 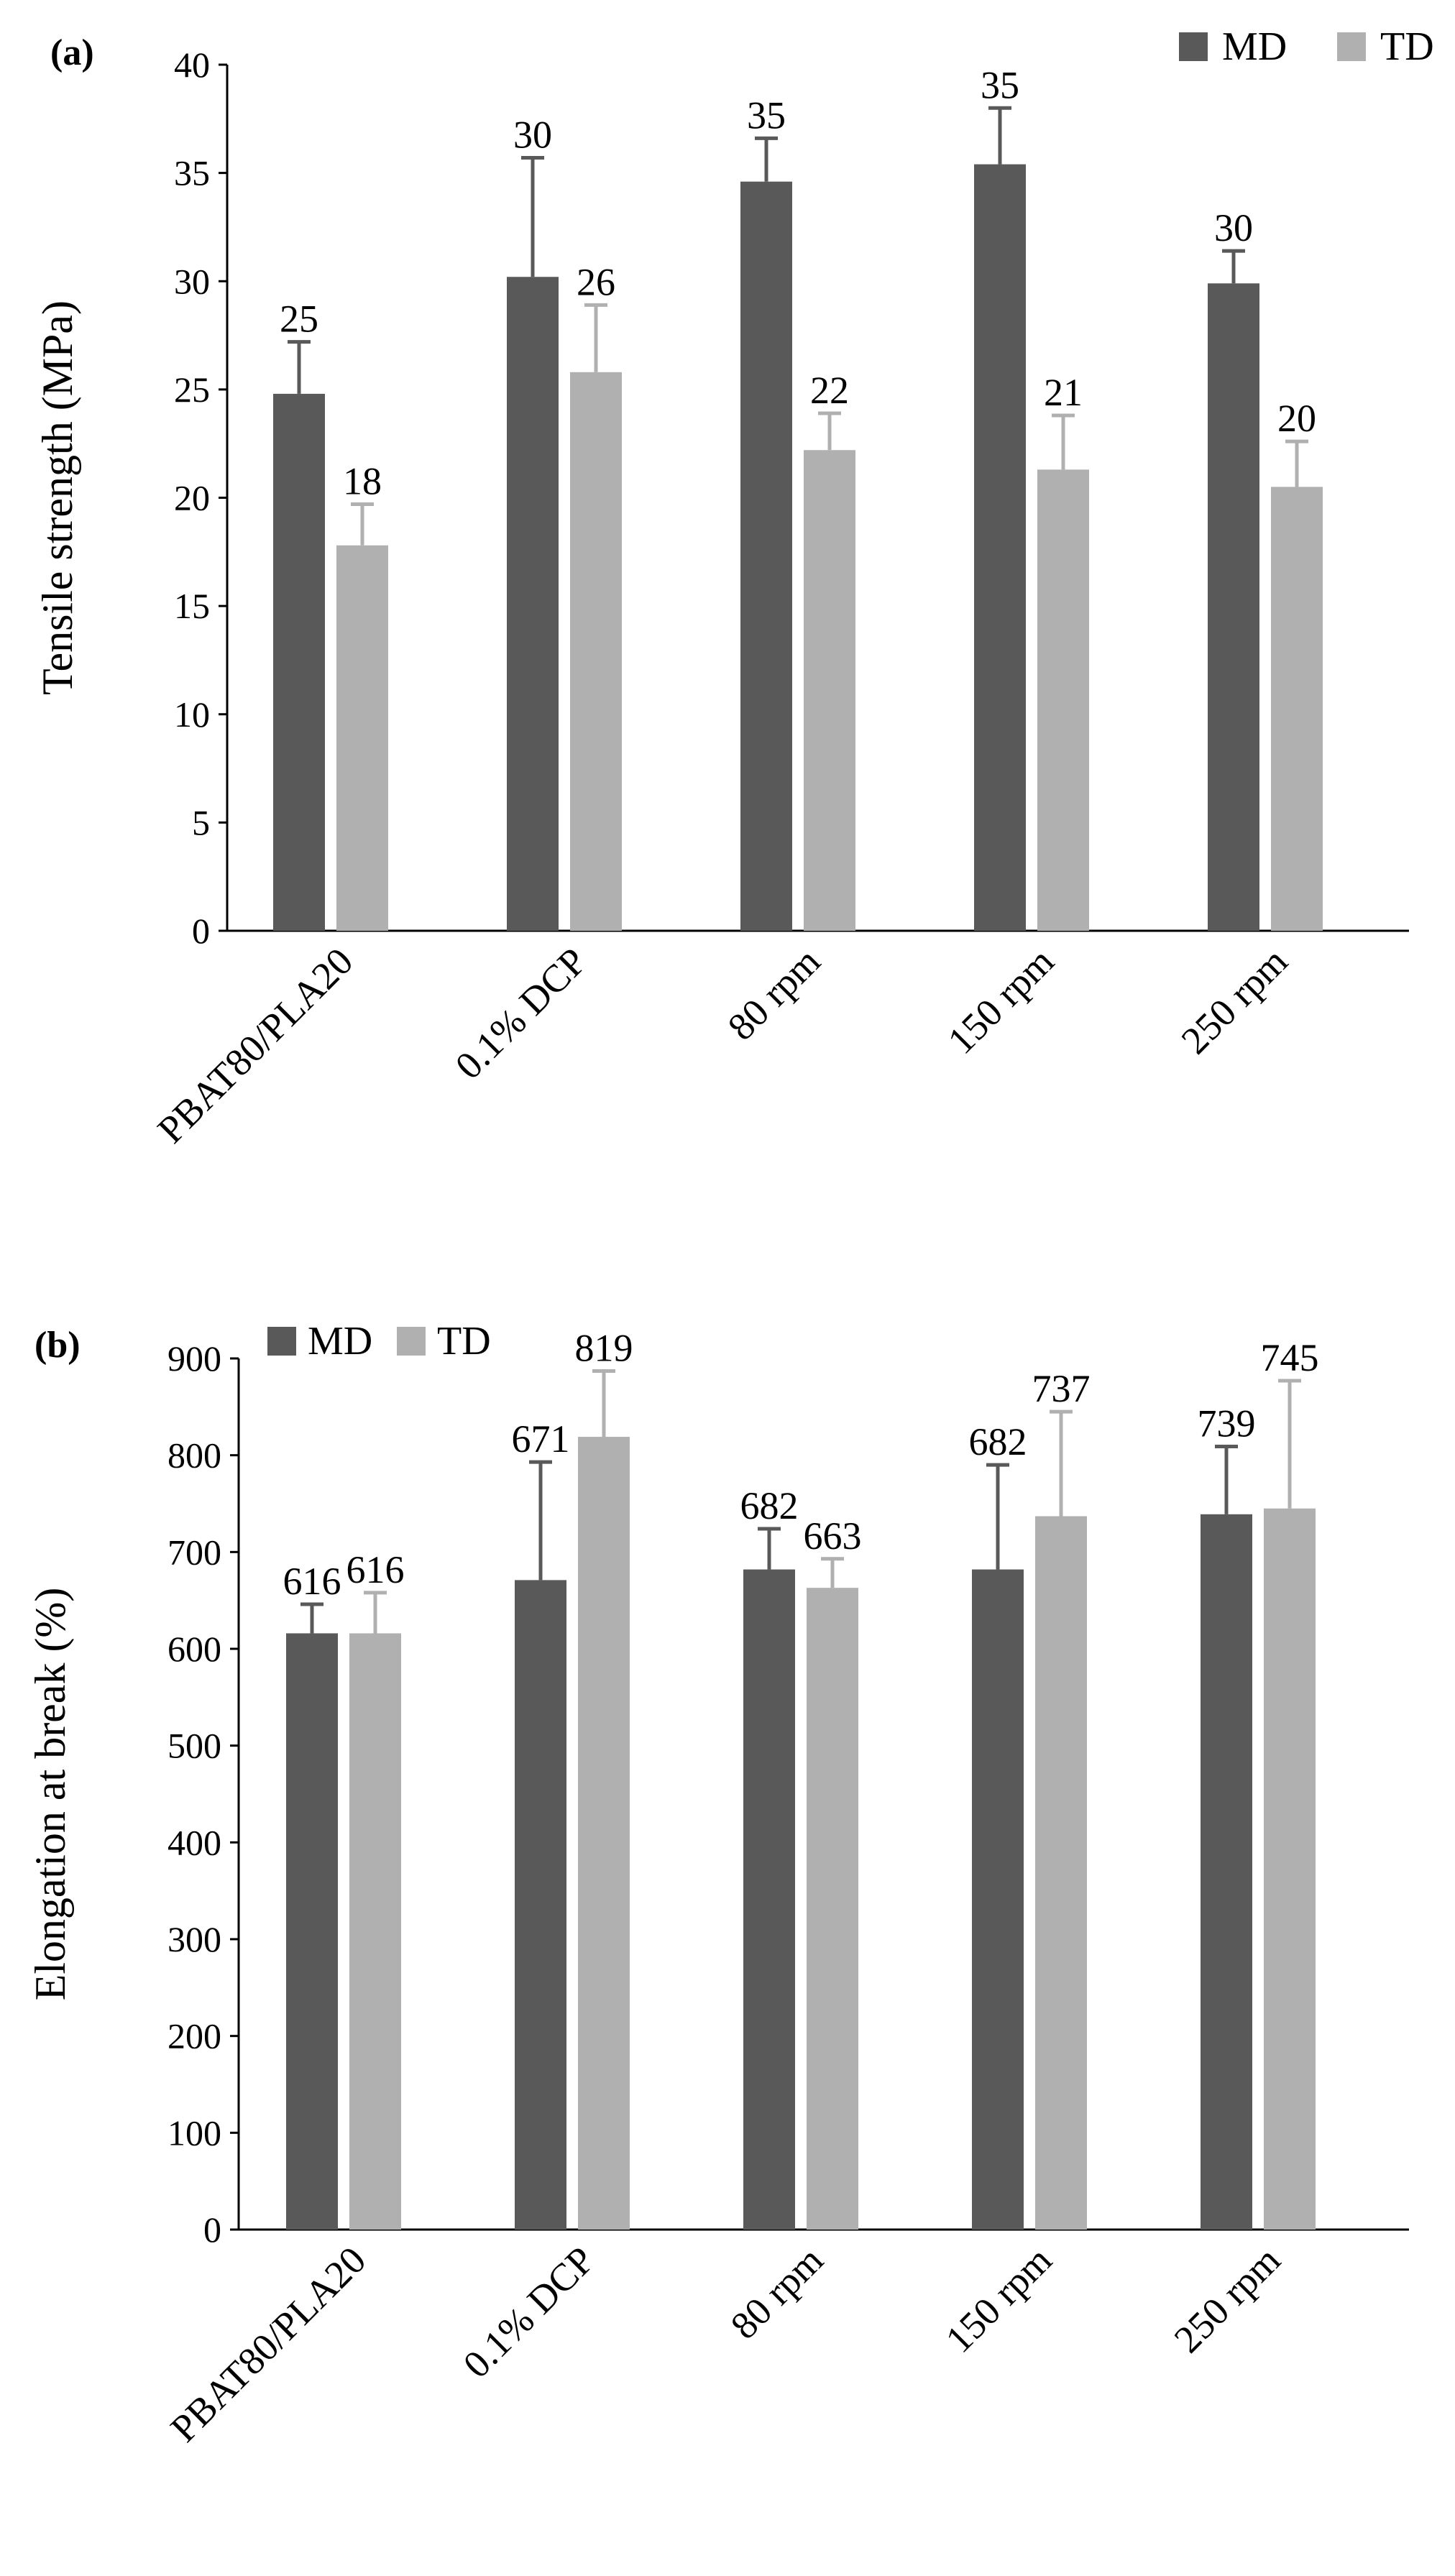 I want to click on y-tick-label: 10, so click(x=192, y=714).